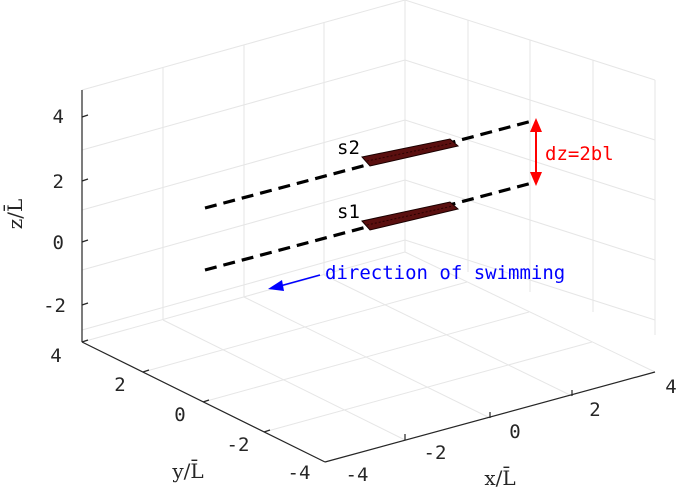 This screenshot has height=498, width=685. What do you see at coordinates (357, 475) in the screenshot?
I see `x-tick-label: -4` at bounding box center [357, 475].